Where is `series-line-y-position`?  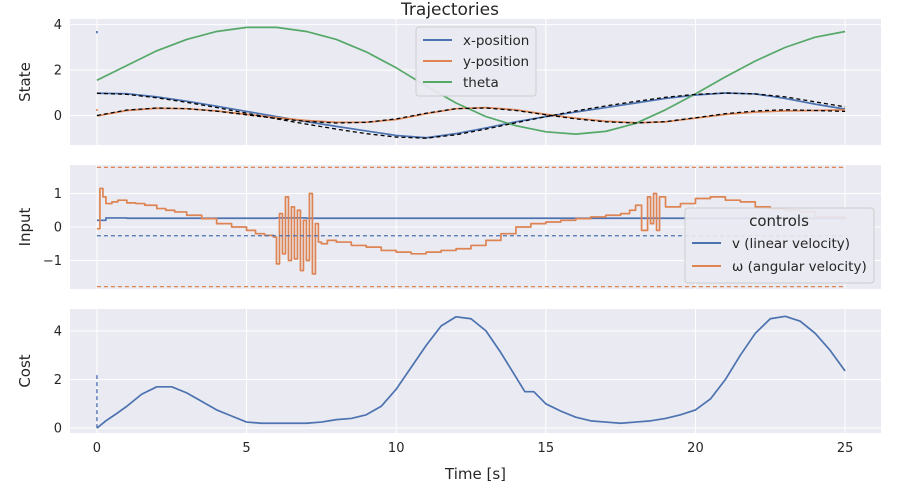 series-line-y-position is located at coordinates (471, 115).